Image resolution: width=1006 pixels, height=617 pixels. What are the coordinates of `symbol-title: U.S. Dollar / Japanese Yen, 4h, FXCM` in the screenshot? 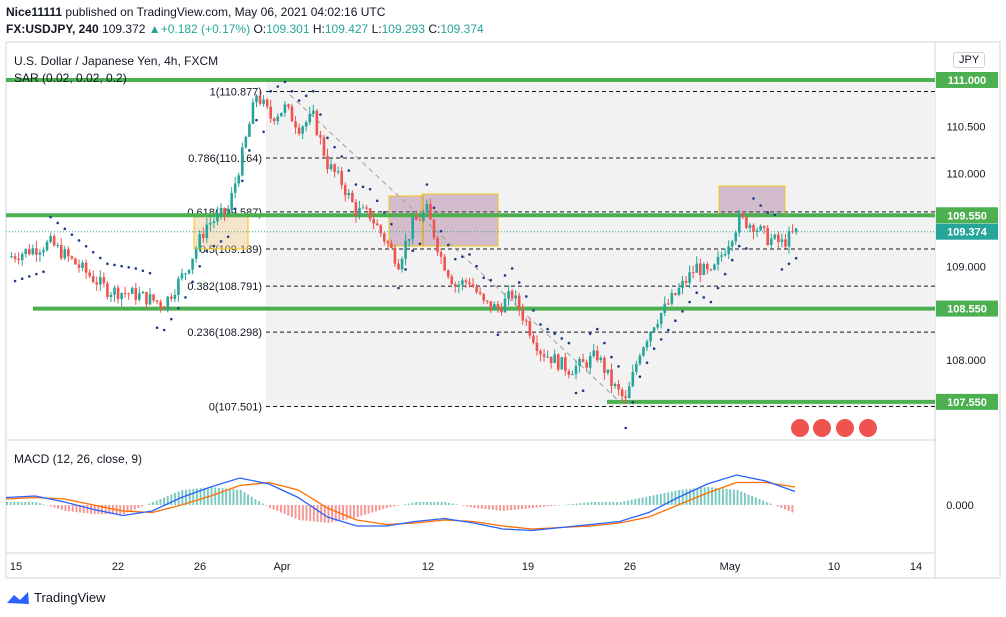 It's located at (116, 61).